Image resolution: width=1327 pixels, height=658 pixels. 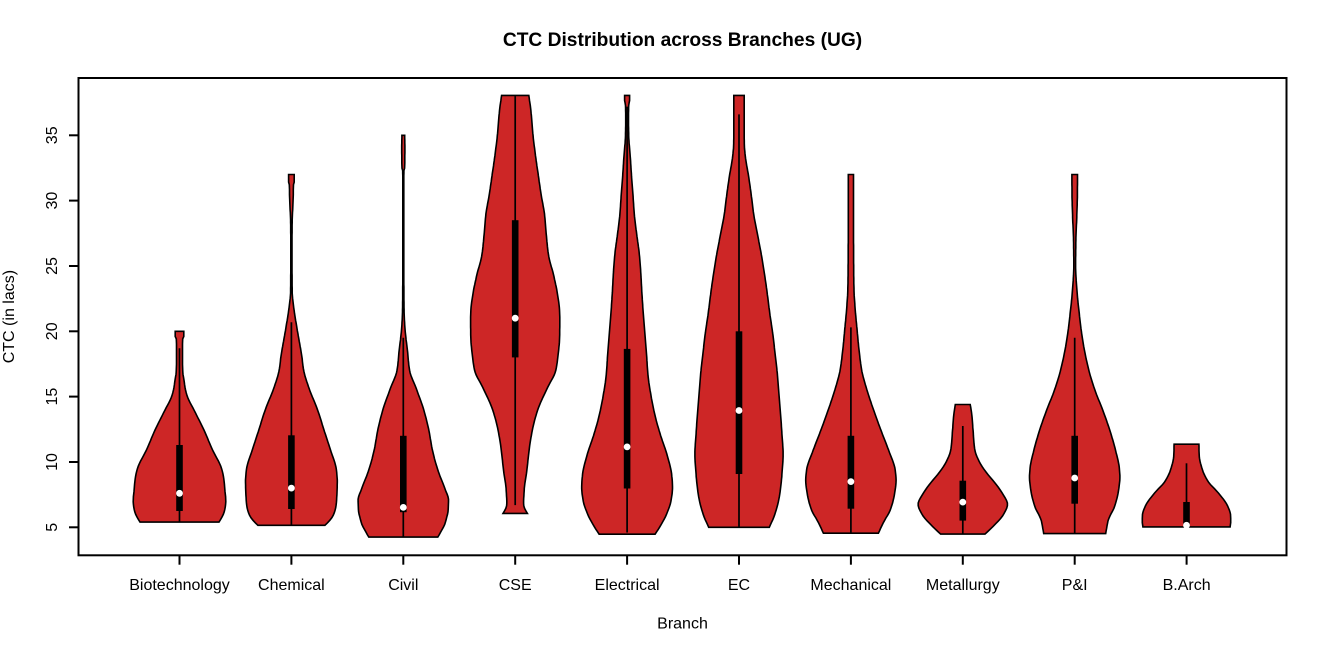 What do you see at coordinates (52, 462) in the screenshot?
I see `svg-text: 10` at bounding box center [52, 462].